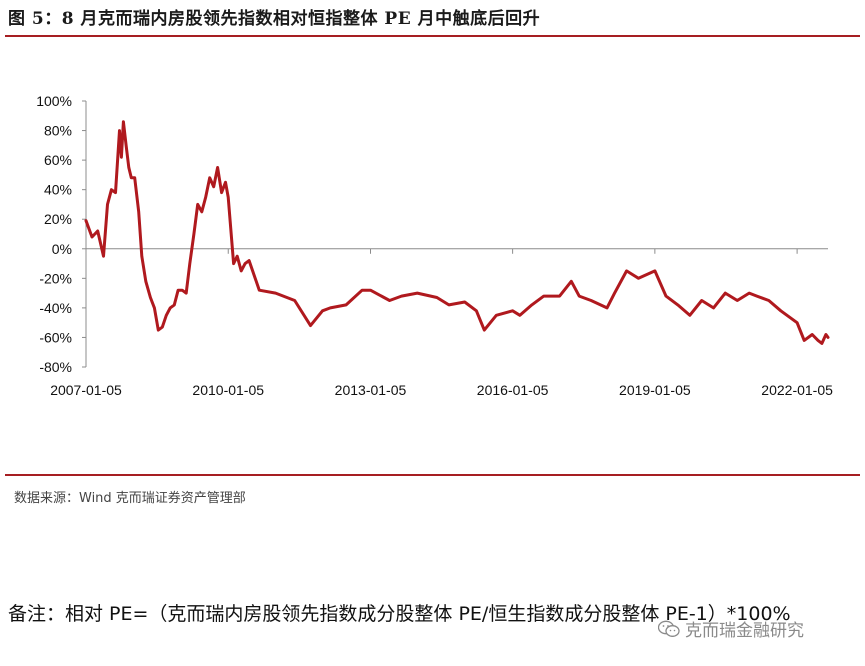 Image resolution: width=865 pixels, height=666 pixels. What do you see at coordinates (130, 498) in the screenshot?
I see `data-source: 数据来源：Wind 克而瑞证券资产管理部` at bounding box center [130, 498].